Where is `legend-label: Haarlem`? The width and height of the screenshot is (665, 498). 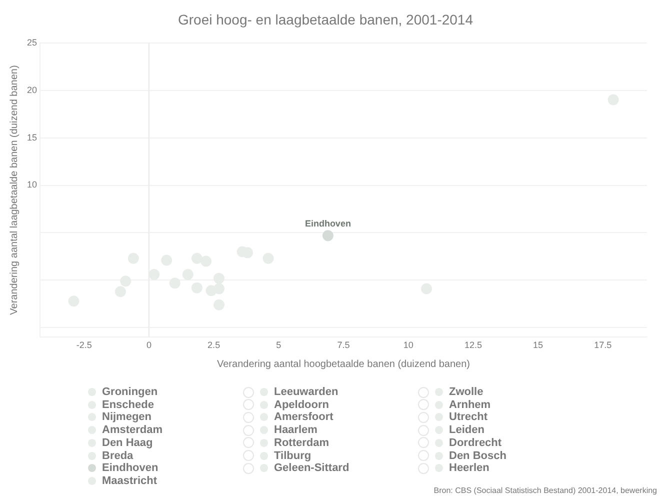
legend-label: Haarlem is located at coordinates (296, 430).